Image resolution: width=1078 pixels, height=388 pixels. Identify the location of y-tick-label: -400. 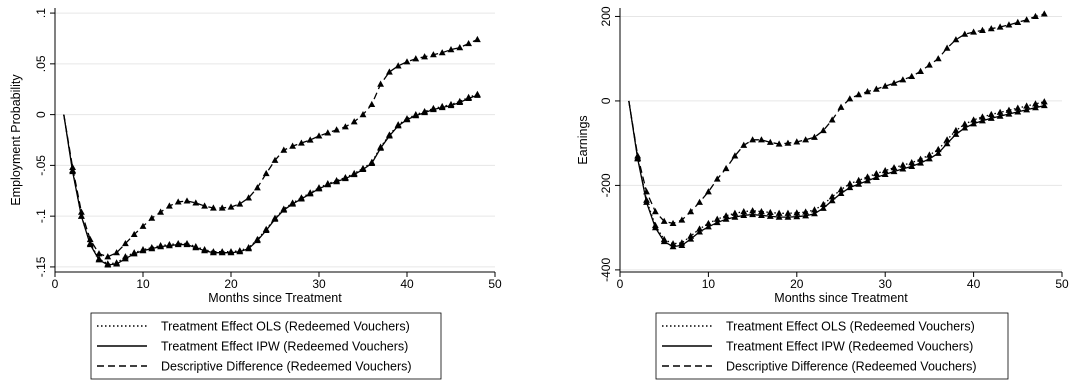
(606, 270).